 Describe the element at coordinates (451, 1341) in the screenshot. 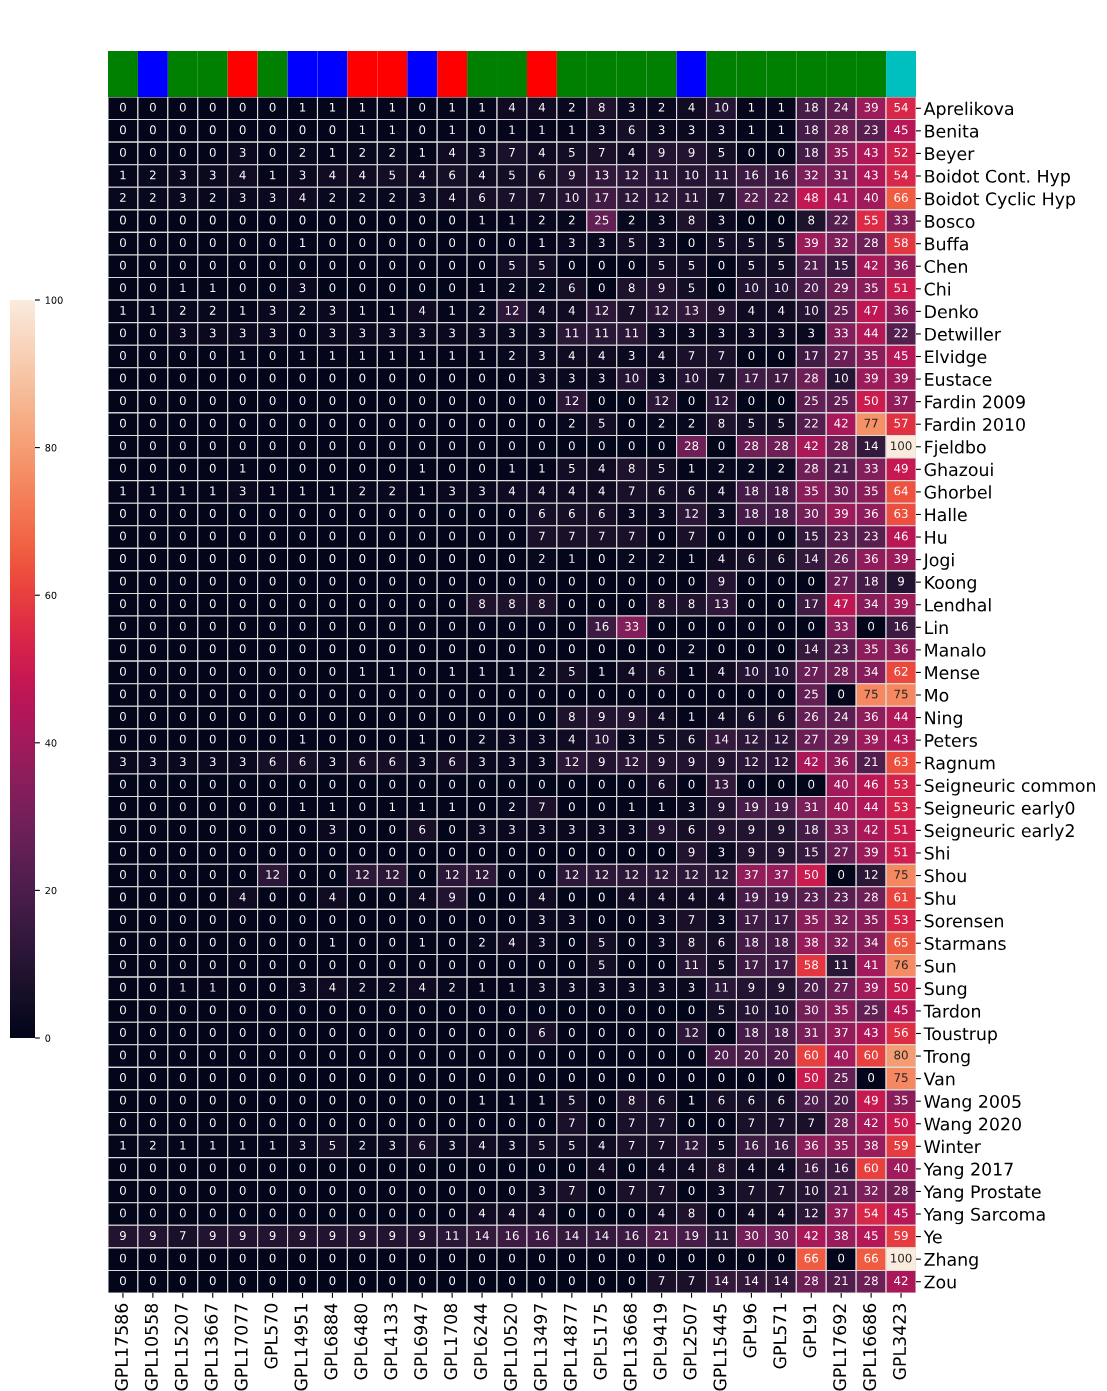

I see `x-tick-label: GPL1708` at that location.